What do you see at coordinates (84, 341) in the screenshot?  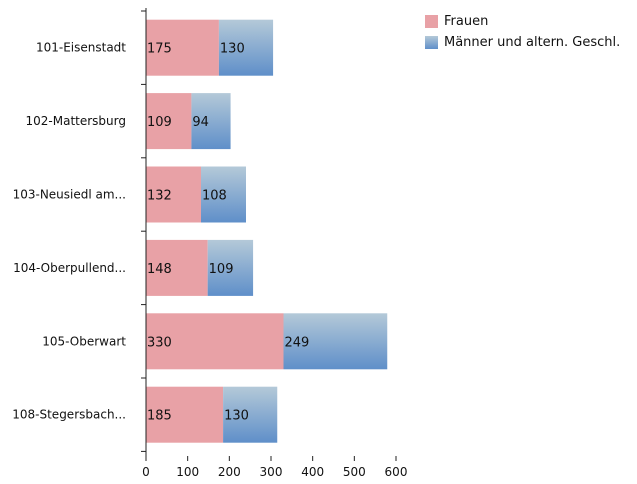 I see `category-label: 105-Oberwart` at bounding box center [84, 341].